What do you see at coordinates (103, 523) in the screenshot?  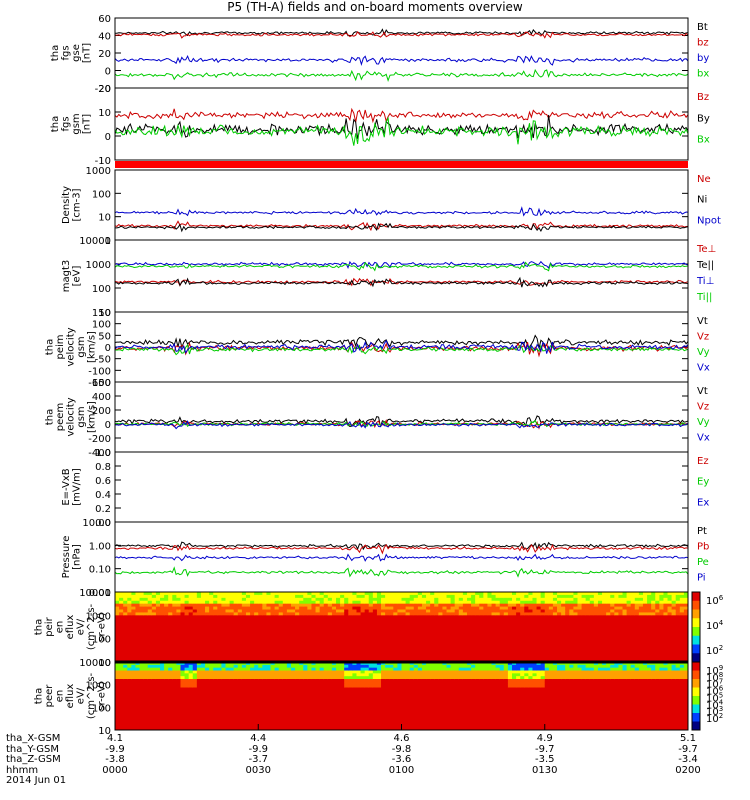 I see `ytick-label: 0.0` at bounding box center [103, 523].